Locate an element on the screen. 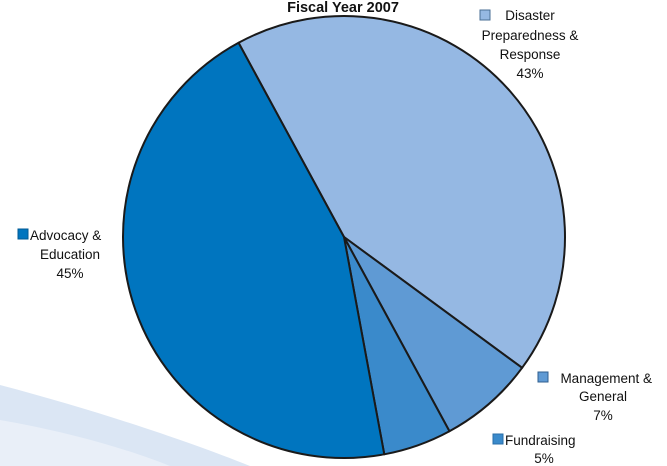  legend-swatch-fundraising is located at coordinates (498, 439).